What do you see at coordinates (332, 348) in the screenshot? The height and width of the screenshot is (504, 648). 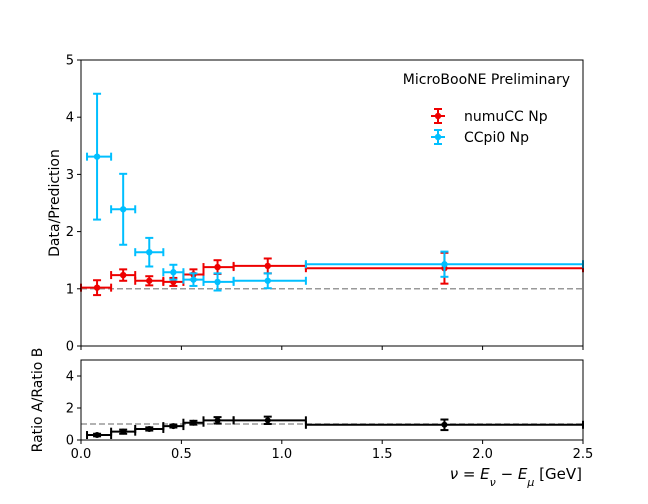 I see `top-x-ticks` at bounding box center [332, 348].